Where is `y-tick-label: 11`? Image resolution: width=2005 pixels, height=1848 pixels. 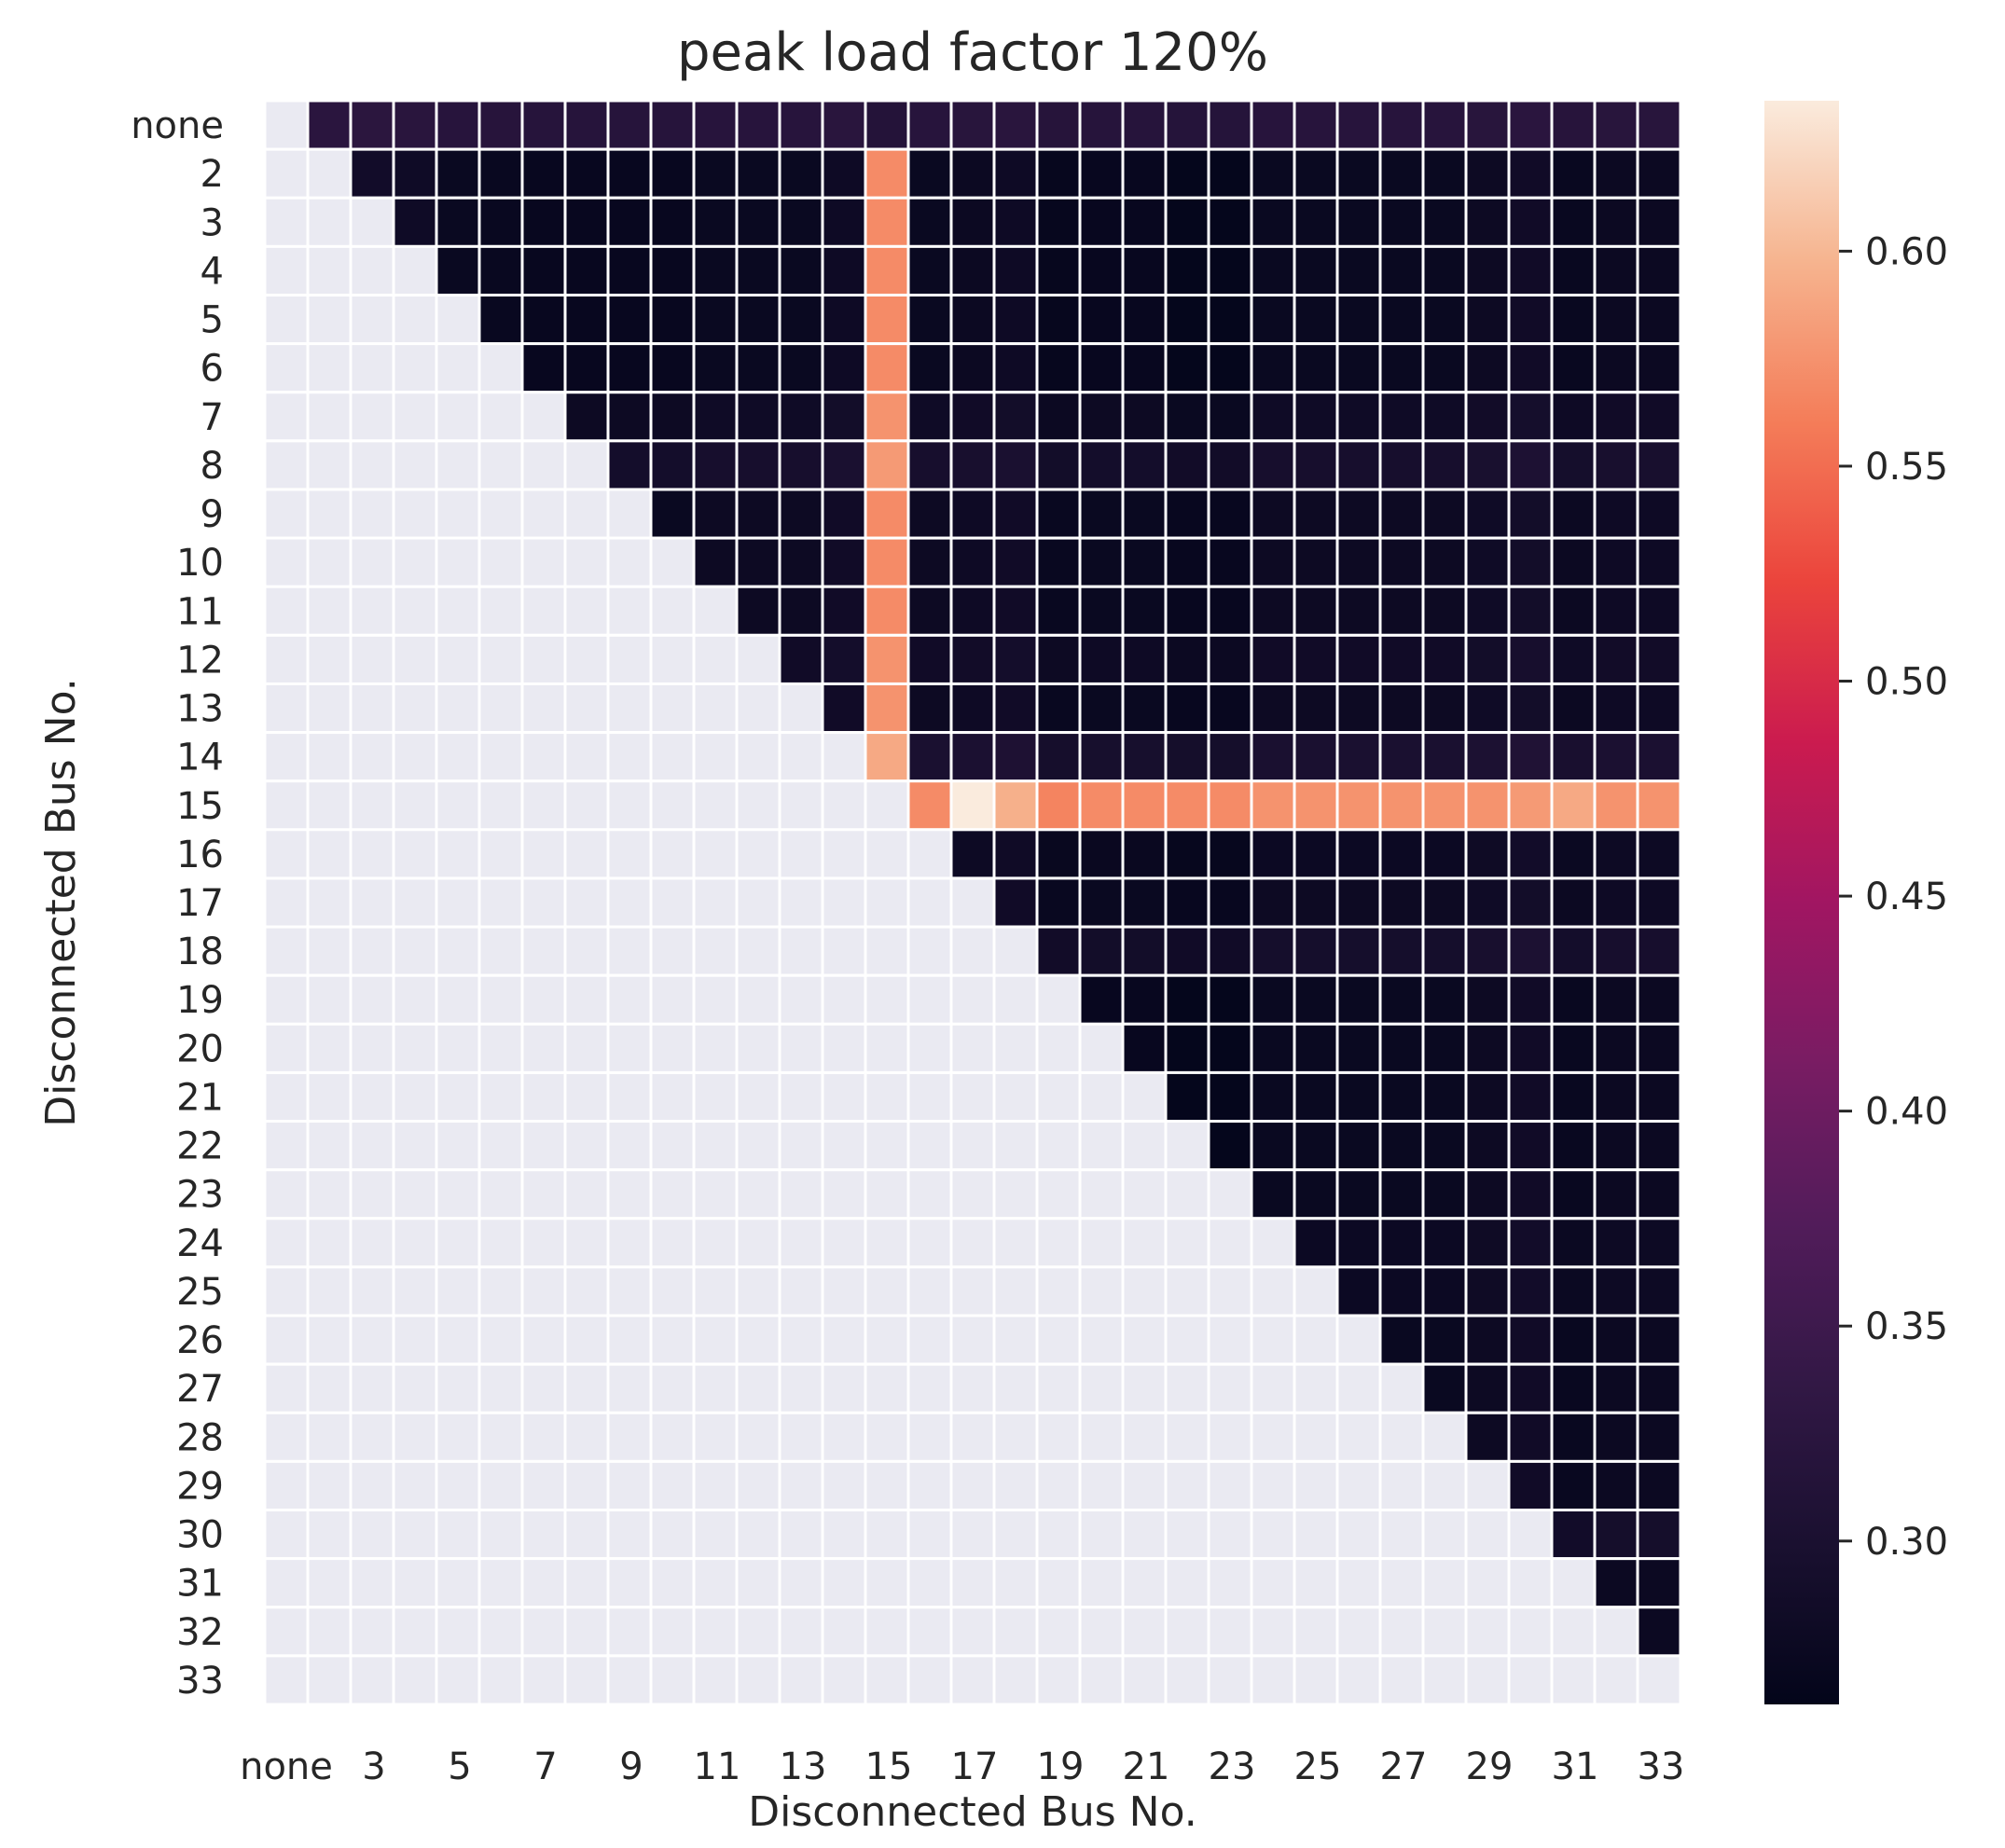 y-tick-label: 11 is located at coordinates (200, 611).